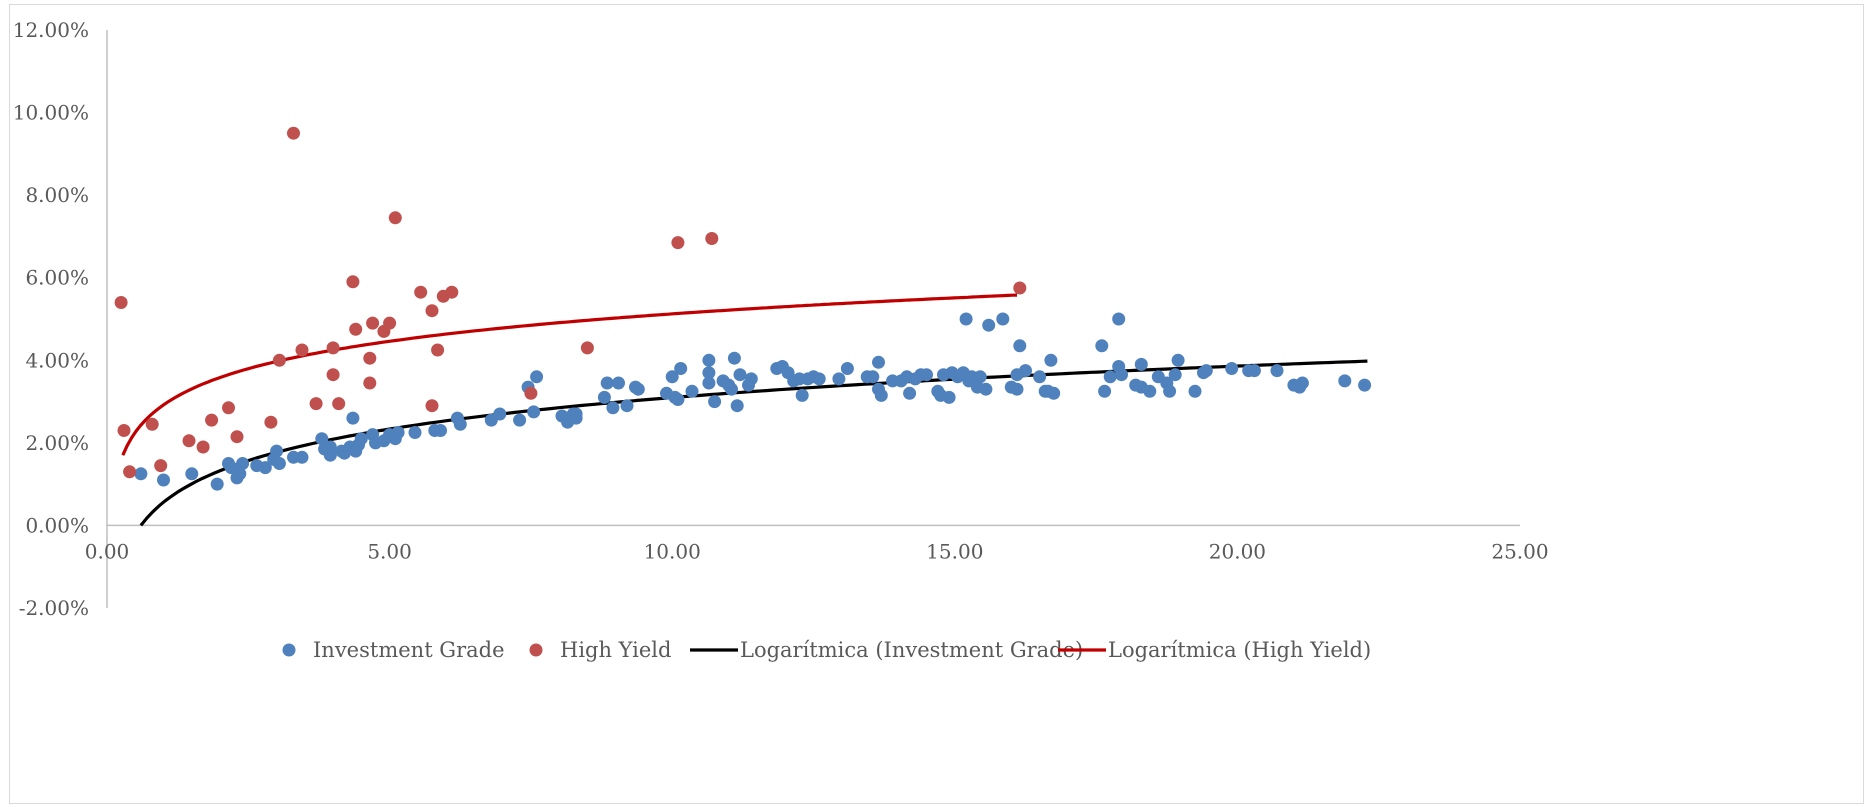 The width and height of the screenshot is (1867, 807). What do you see at coordinates (57, 525) in the screenshot?
I see `y-tick-label: 0.00%` at bounding box center [57, 525].